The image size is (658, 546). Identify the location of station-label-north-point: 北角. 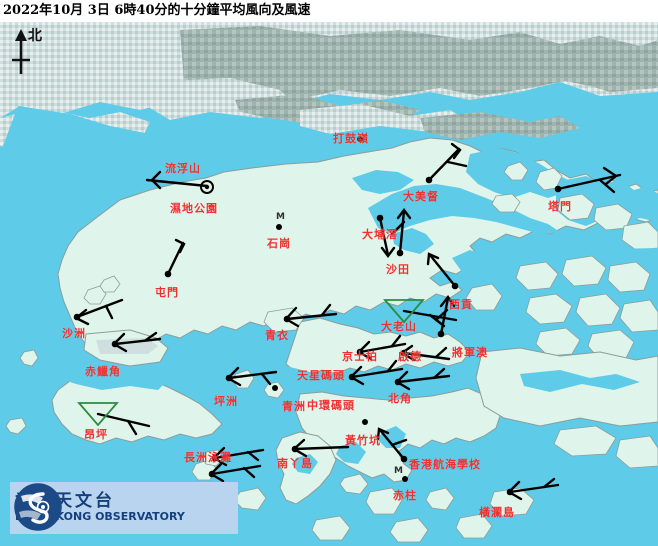
(400, 398).